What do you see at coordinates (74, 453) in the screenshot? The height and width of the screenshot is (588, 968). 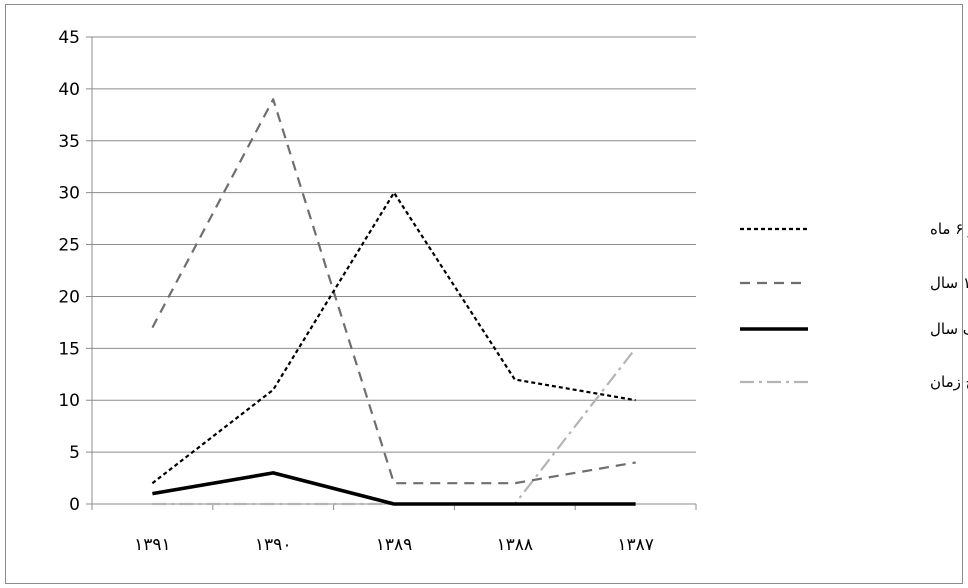 I see `y-tick-label: 5` at bounding box center [74, 453].